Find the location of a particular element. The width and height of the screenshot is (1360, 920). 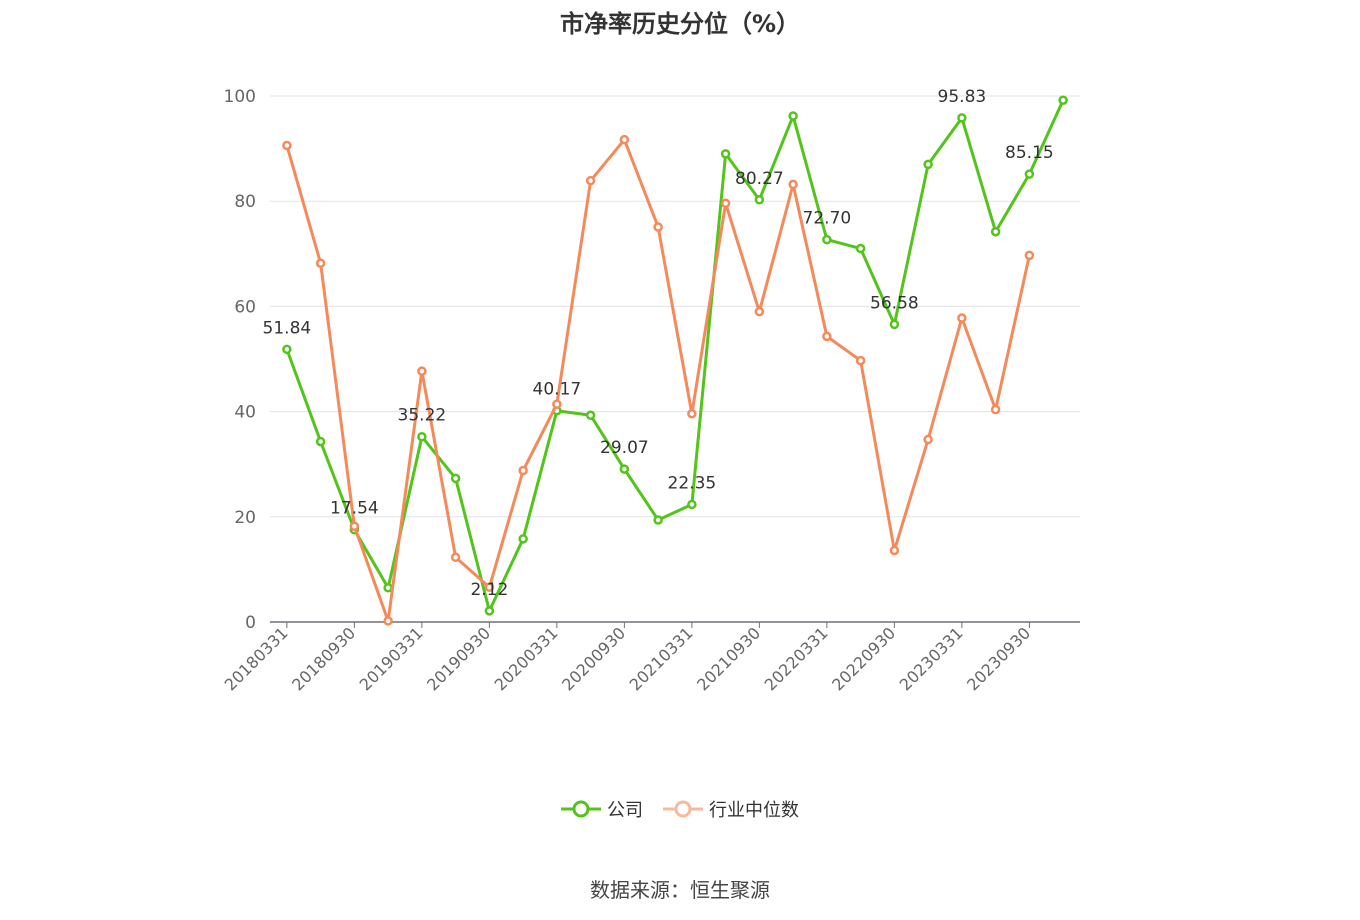

data-label: 2.12 is located at coordinates (489, 590).